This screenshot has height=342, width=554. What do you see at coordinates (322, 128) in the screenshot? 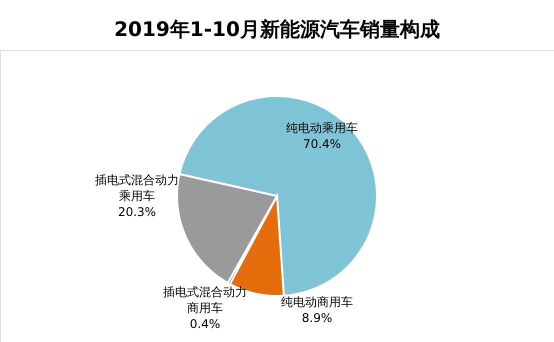
I see `slice-label: 纯电动乘用车` at bounding box center [322, 128].